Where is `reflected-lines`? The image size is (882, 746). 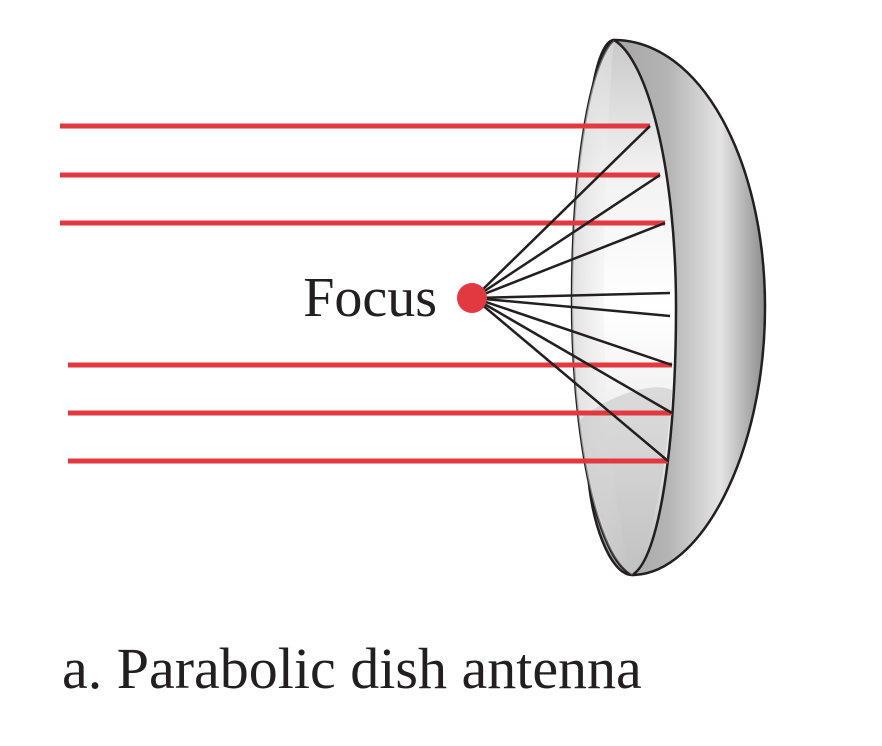
reflected-lines is located at coordinates (573, 293).